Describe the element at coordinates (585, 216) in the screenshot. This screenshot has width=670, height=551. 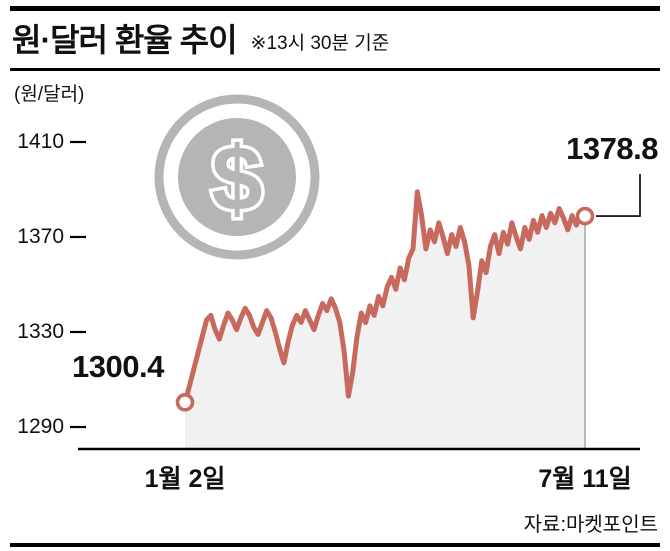
I see `end-point-marker` at that location.